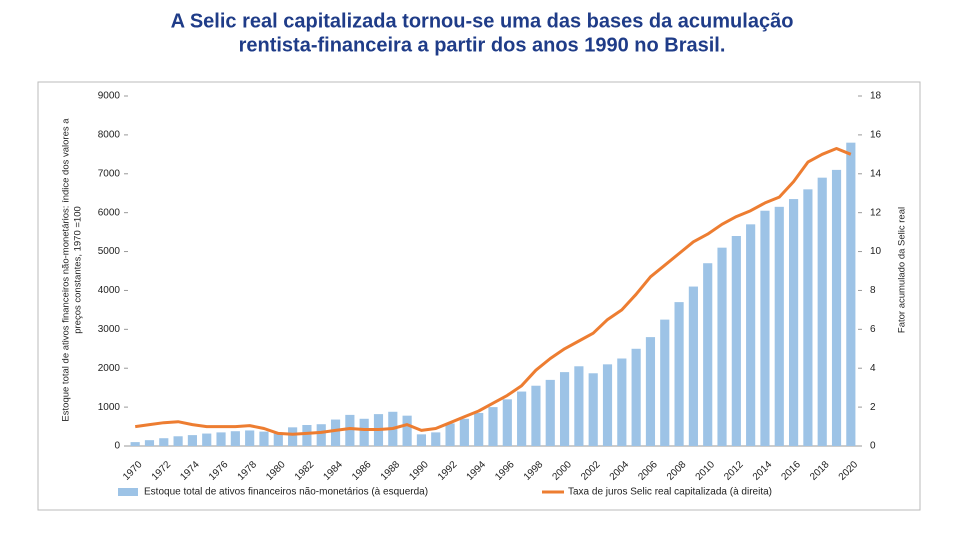 The image size is (964, 533). What do you see at coordinates (78, 270) in the screenshot?
I see `y-axis-title-line: preços constantes, 1970 =100` at bounding box center [78, 270].